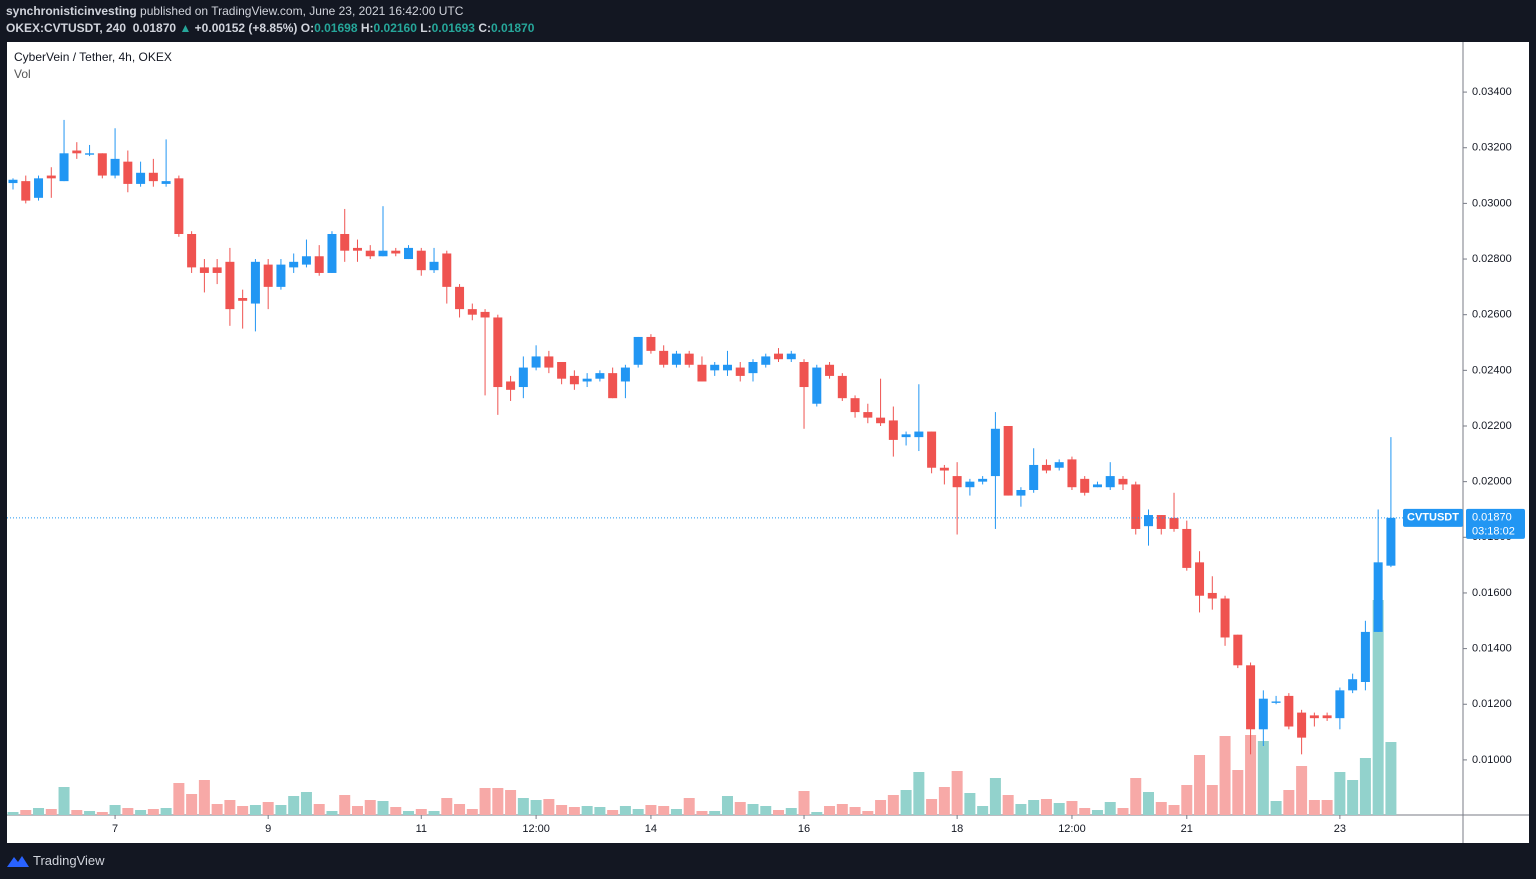  What do you see at coordinates (1187, 829) in the screenshot?
I see `x-tick-label: 21` at bounding box center [1187, 829].